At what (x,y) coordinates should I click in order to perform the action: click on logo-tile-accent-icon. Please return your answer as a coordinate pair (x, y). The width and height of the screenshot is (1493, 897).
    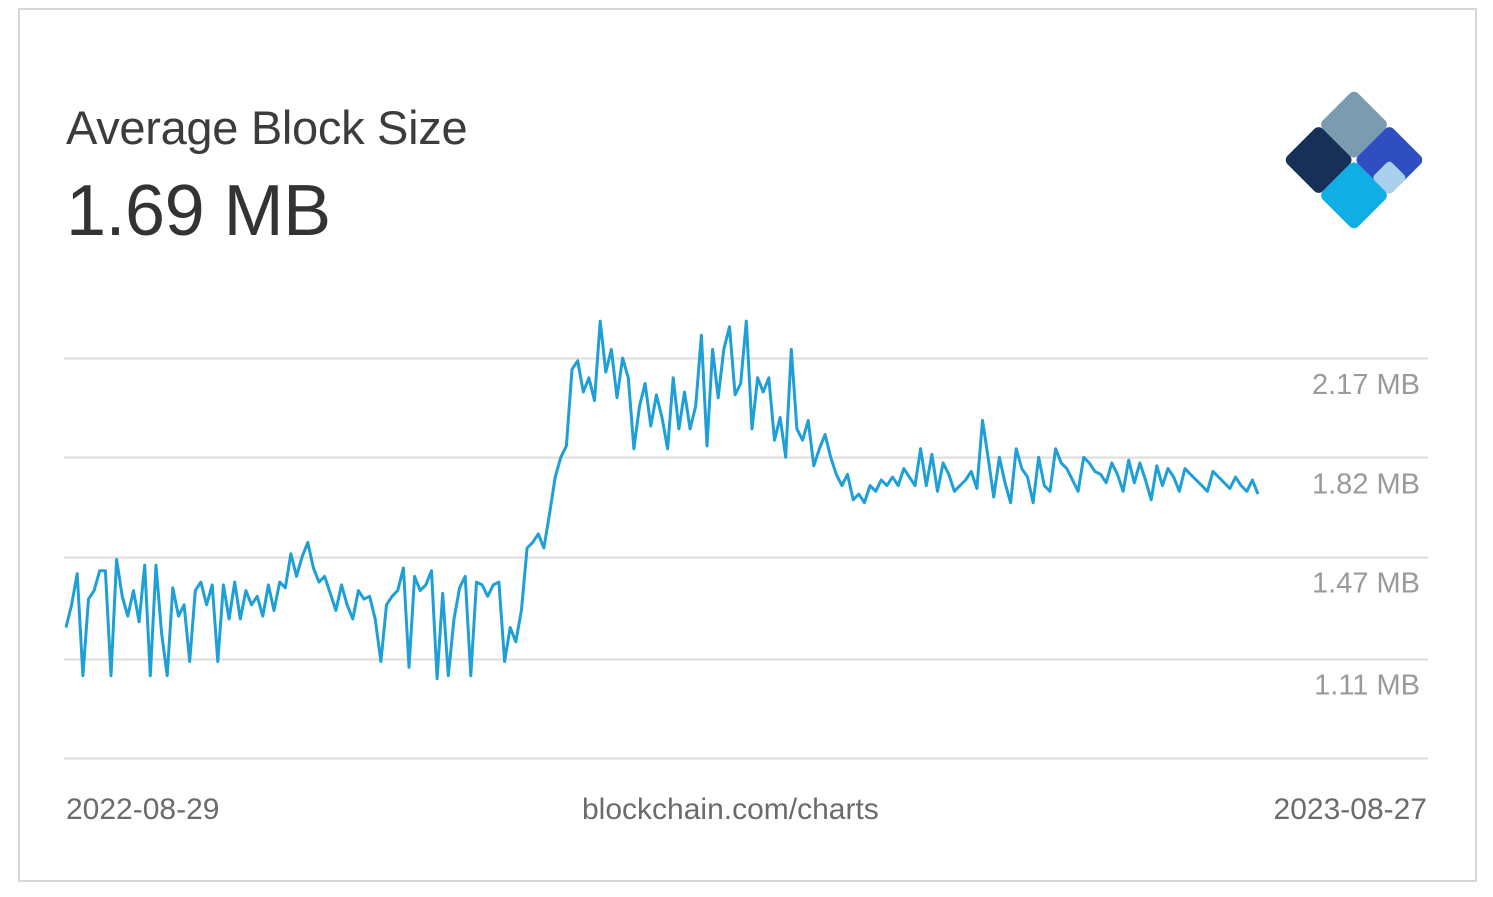
    Looking at the image, I should click on (1389, 177).